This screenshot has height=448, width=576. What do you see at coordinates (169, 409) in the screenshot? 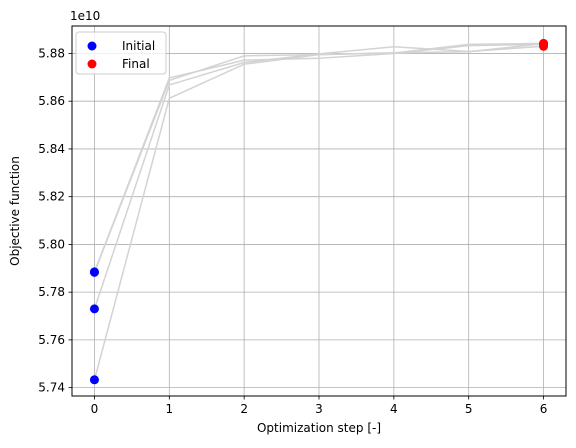
I see `x-tick-label: 1` at bounding box center [169, 409].